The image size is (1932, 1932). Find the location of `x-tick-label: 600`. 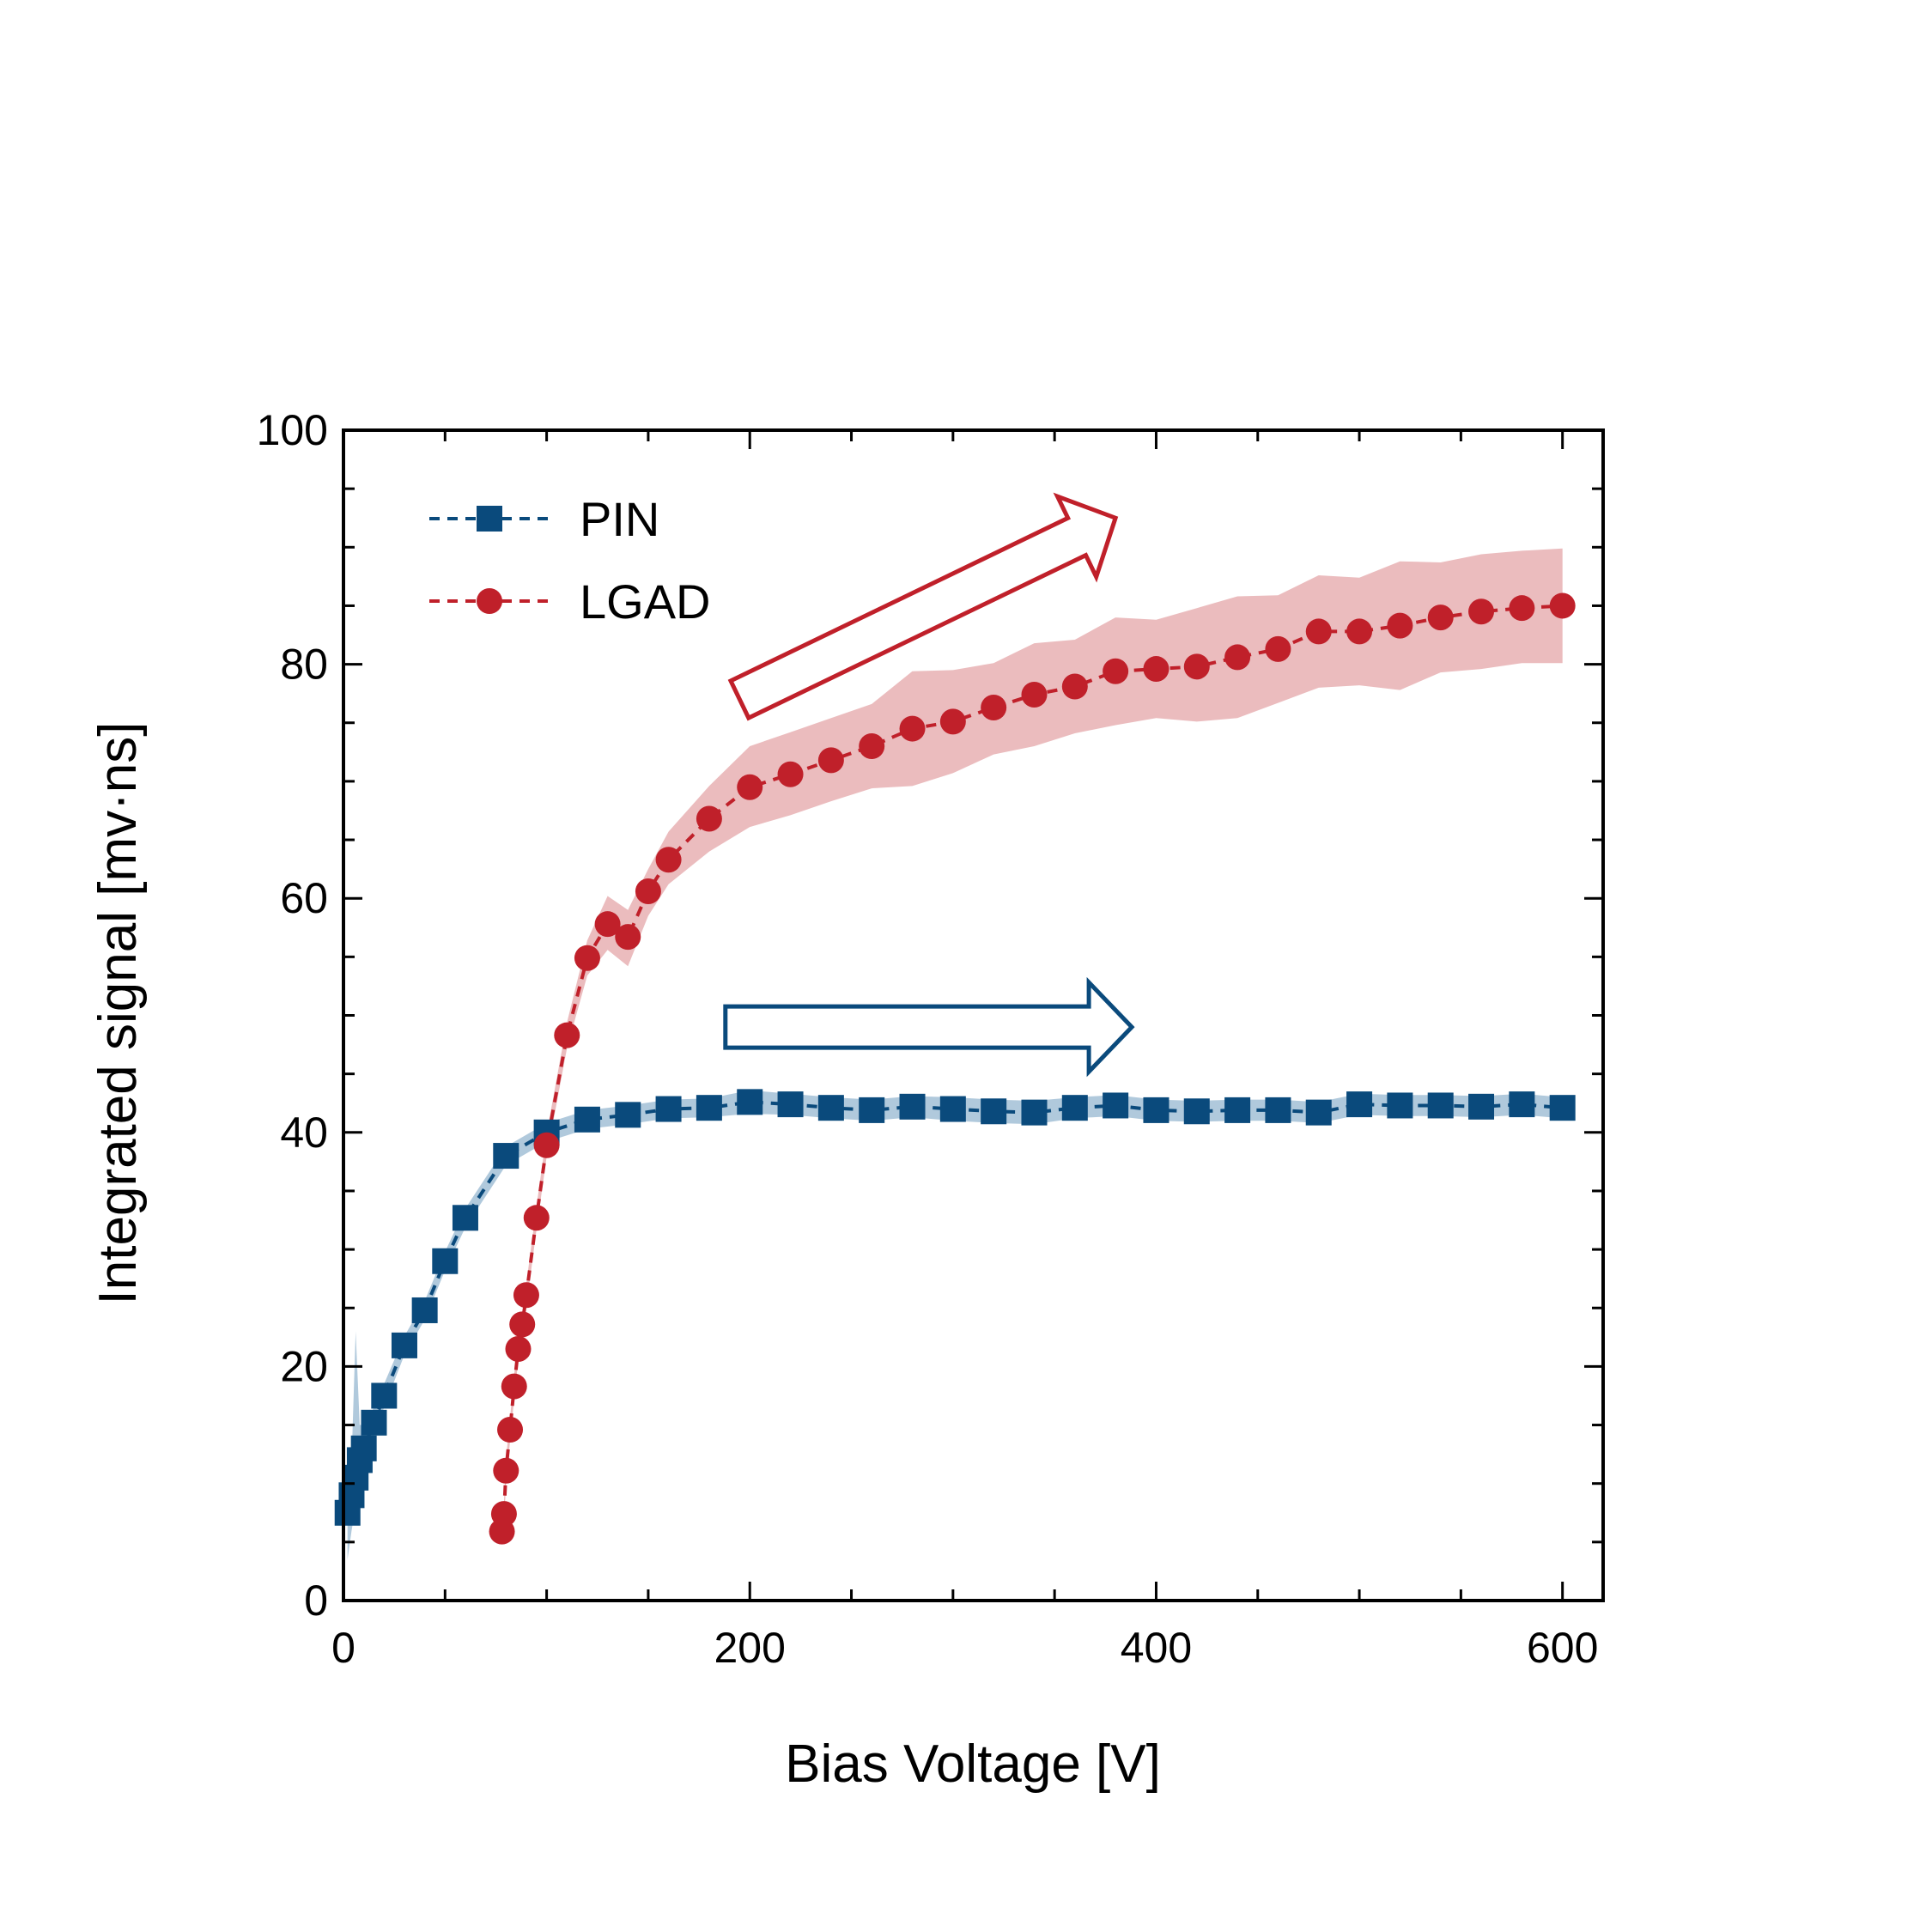

x-tick-label: 600 is located at coordinates (1562, 1648).